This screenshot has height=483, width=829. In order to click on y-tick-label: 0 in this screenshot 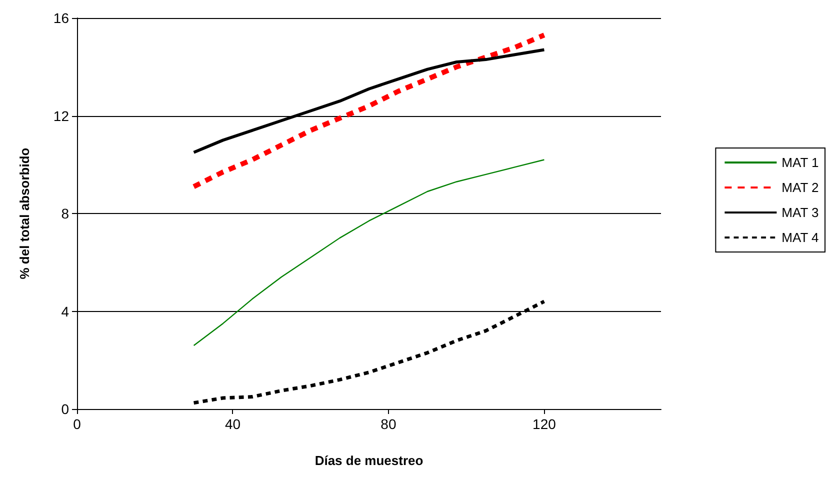, I will do `click(65, 409)`.